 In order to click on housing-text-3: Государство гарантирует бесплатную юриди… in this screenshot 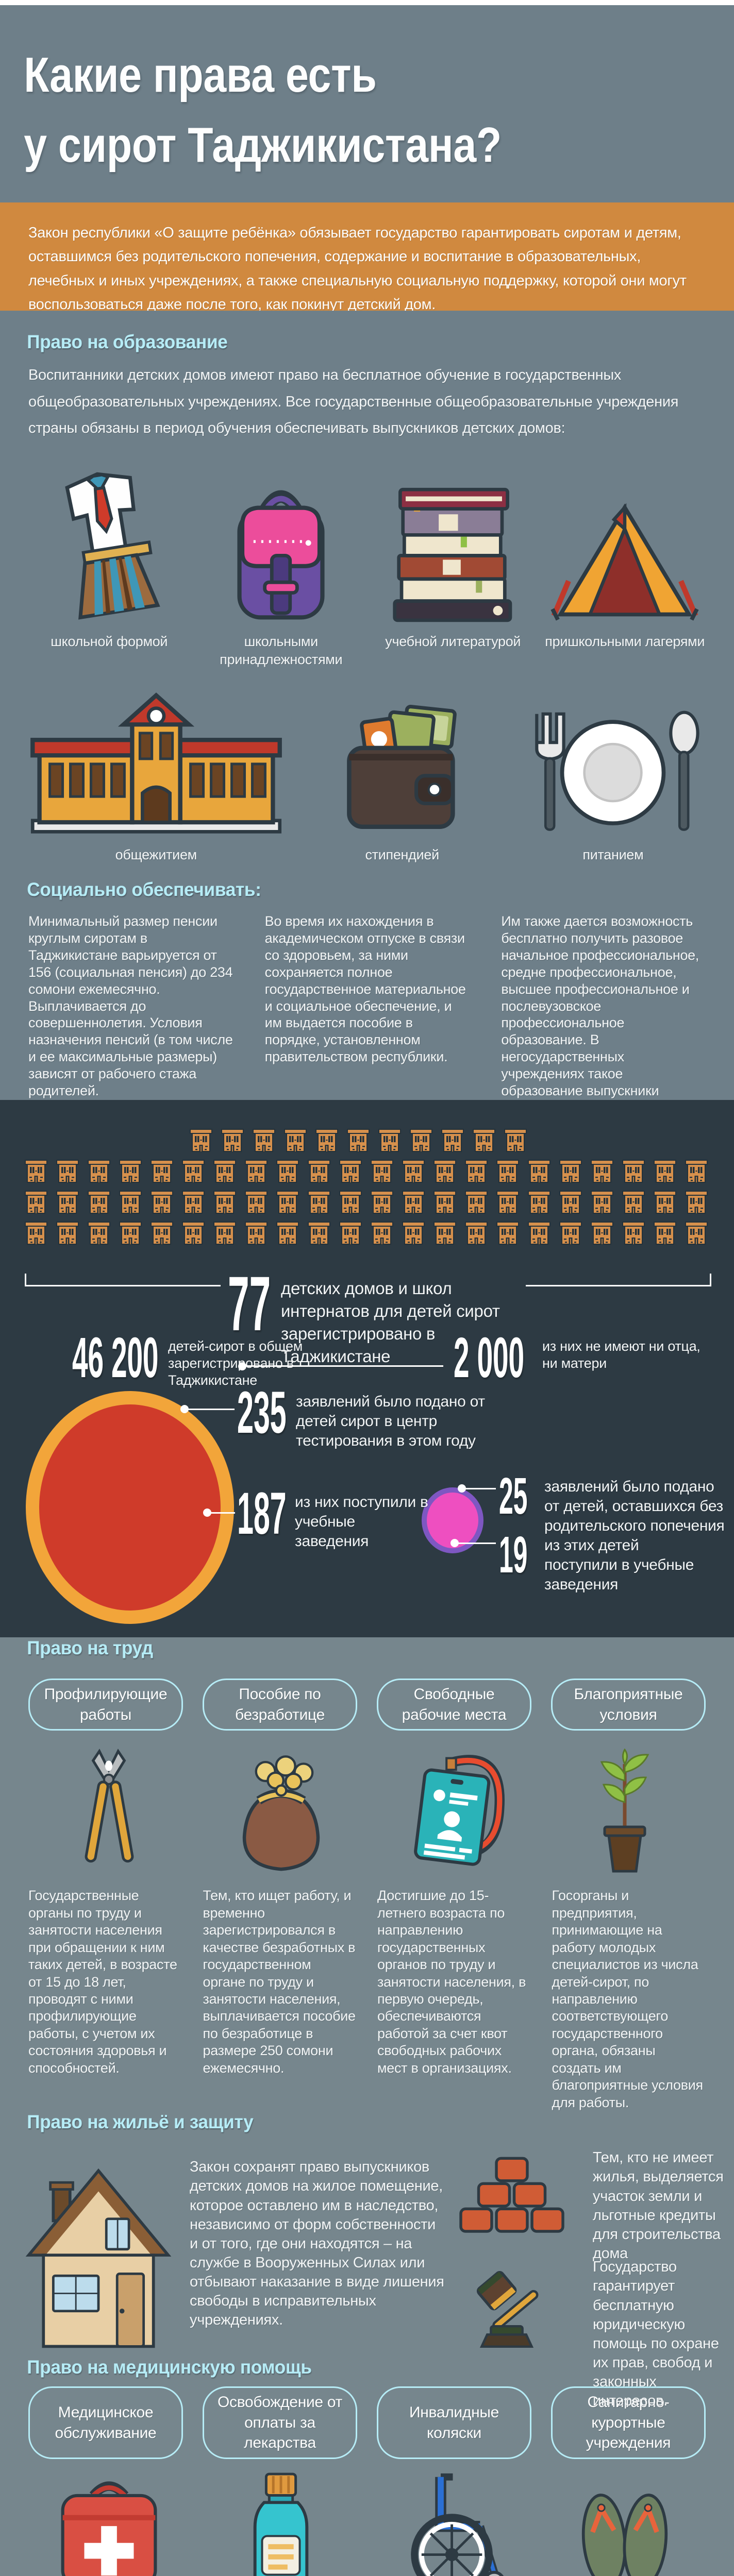, I will do `click(656, 2334)`.